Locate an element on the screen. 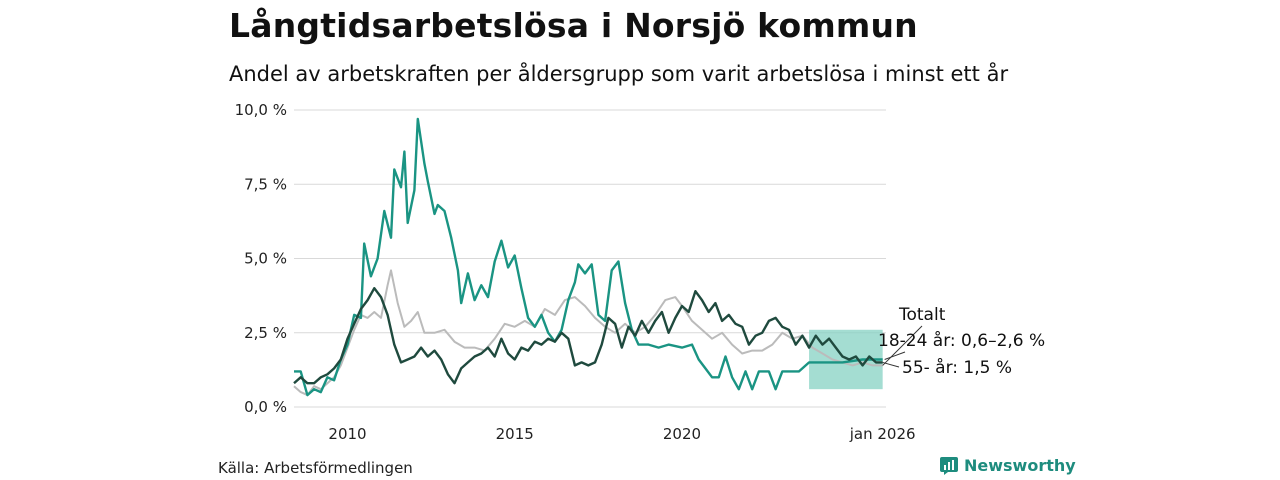 This screenshot has width=1280, height=480. y-tick-label: 5,0 % is located at coordinates (265, 259).